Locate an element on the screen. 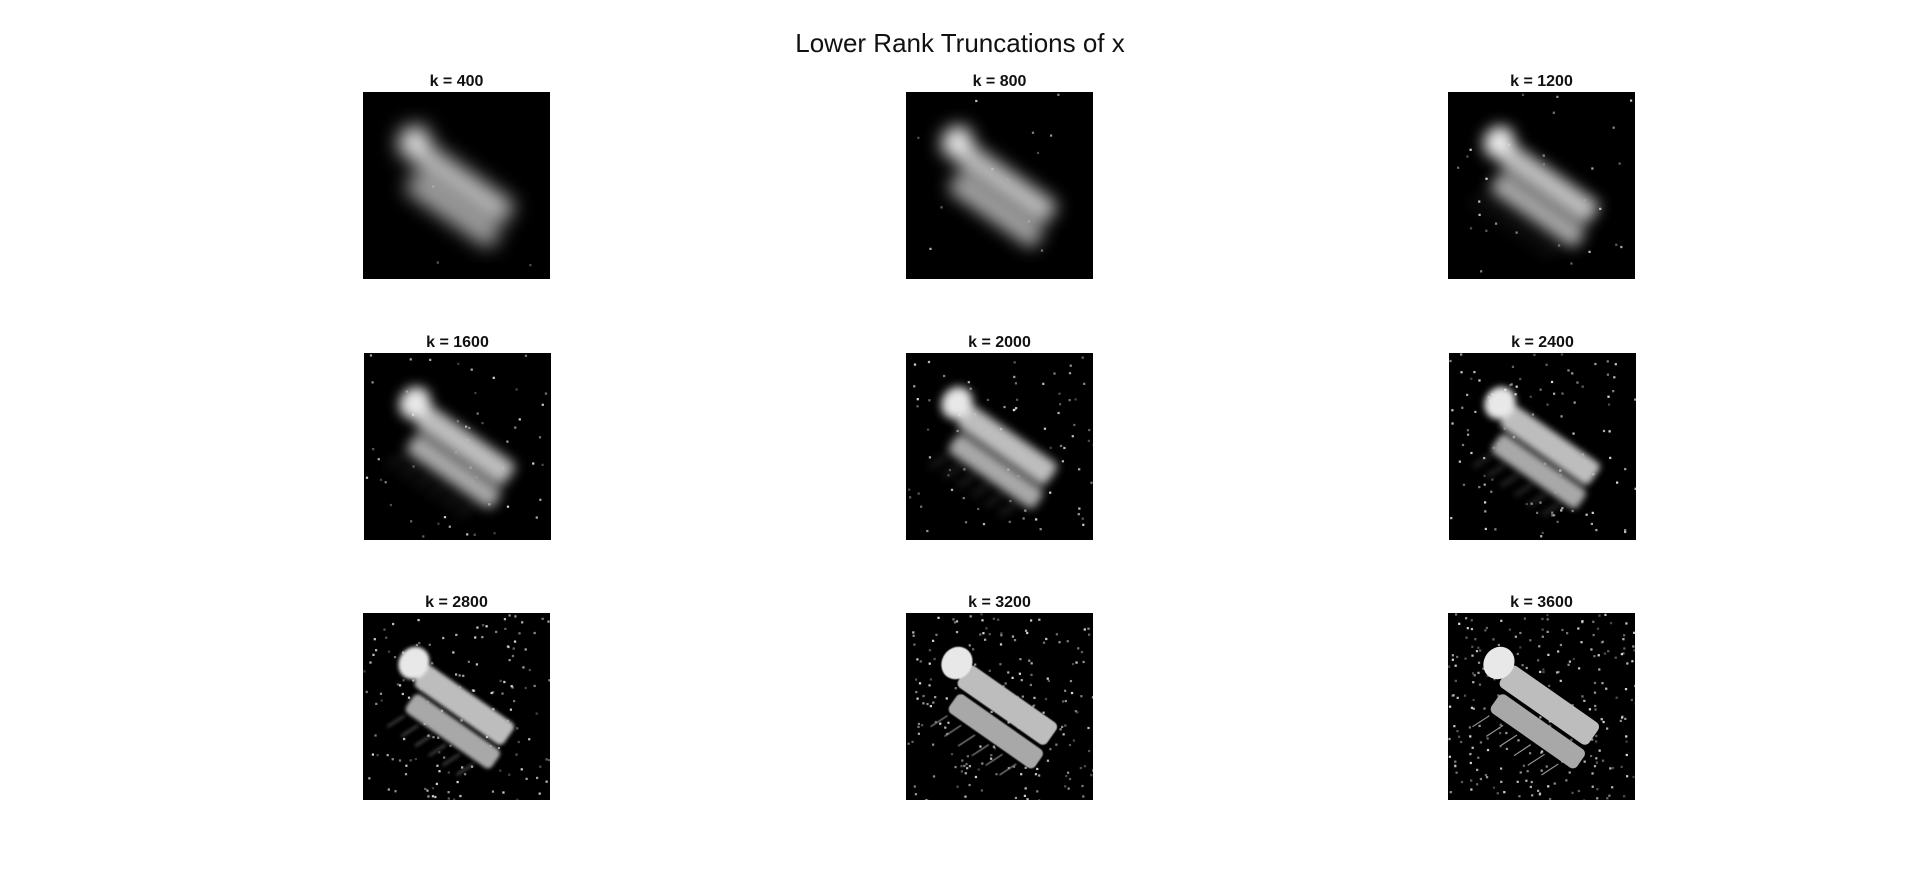 This screenshot has width=1920, height=891. figure-title: Lower Rank Truncations of x is located at coordinates (960, 43).